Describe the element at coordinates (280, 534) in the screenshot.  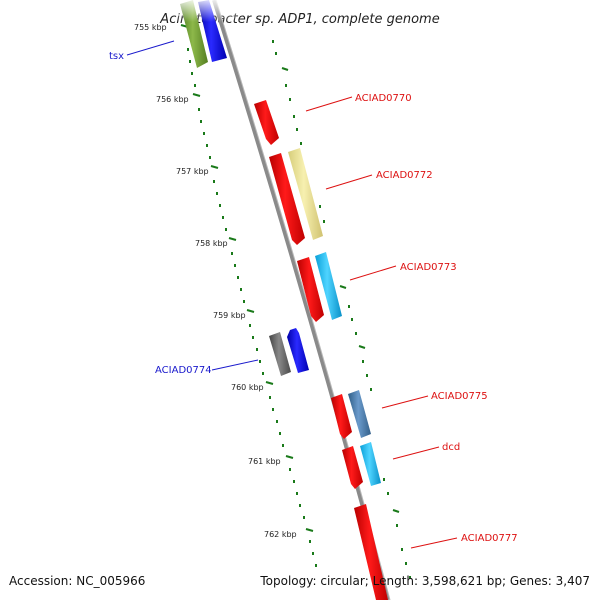
I see `scale-label: 762 kbp` at that location.